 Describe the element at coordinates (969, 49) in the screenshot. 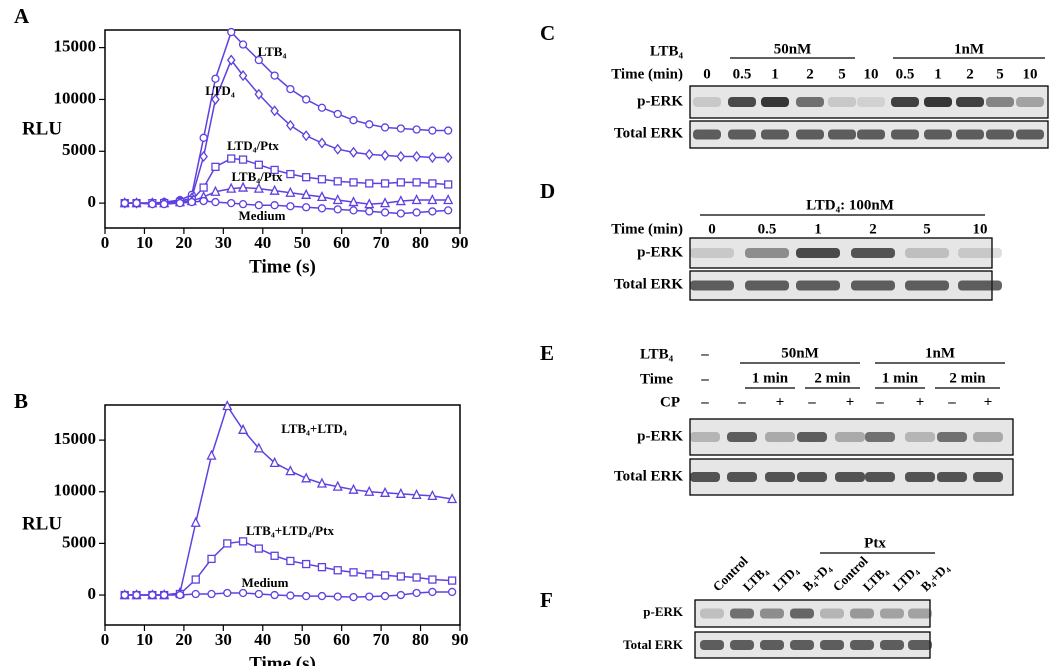

I see `group-label: 1nM` at that location.